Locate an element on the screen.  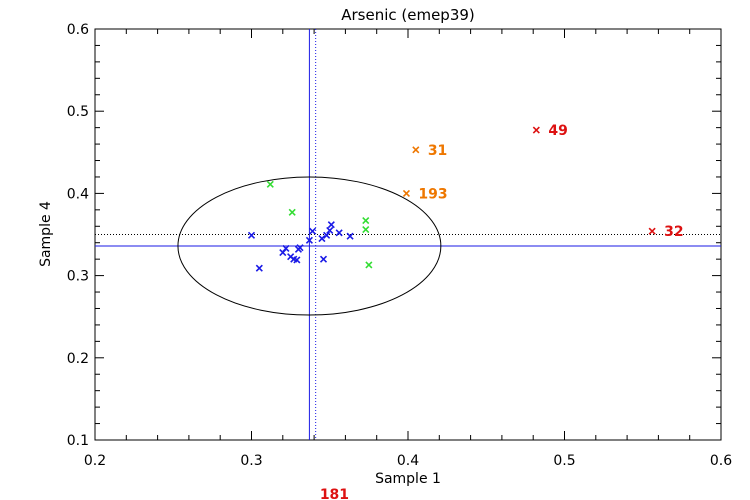
y-tick-label: 0.2 is located at coordinates (78, 359).